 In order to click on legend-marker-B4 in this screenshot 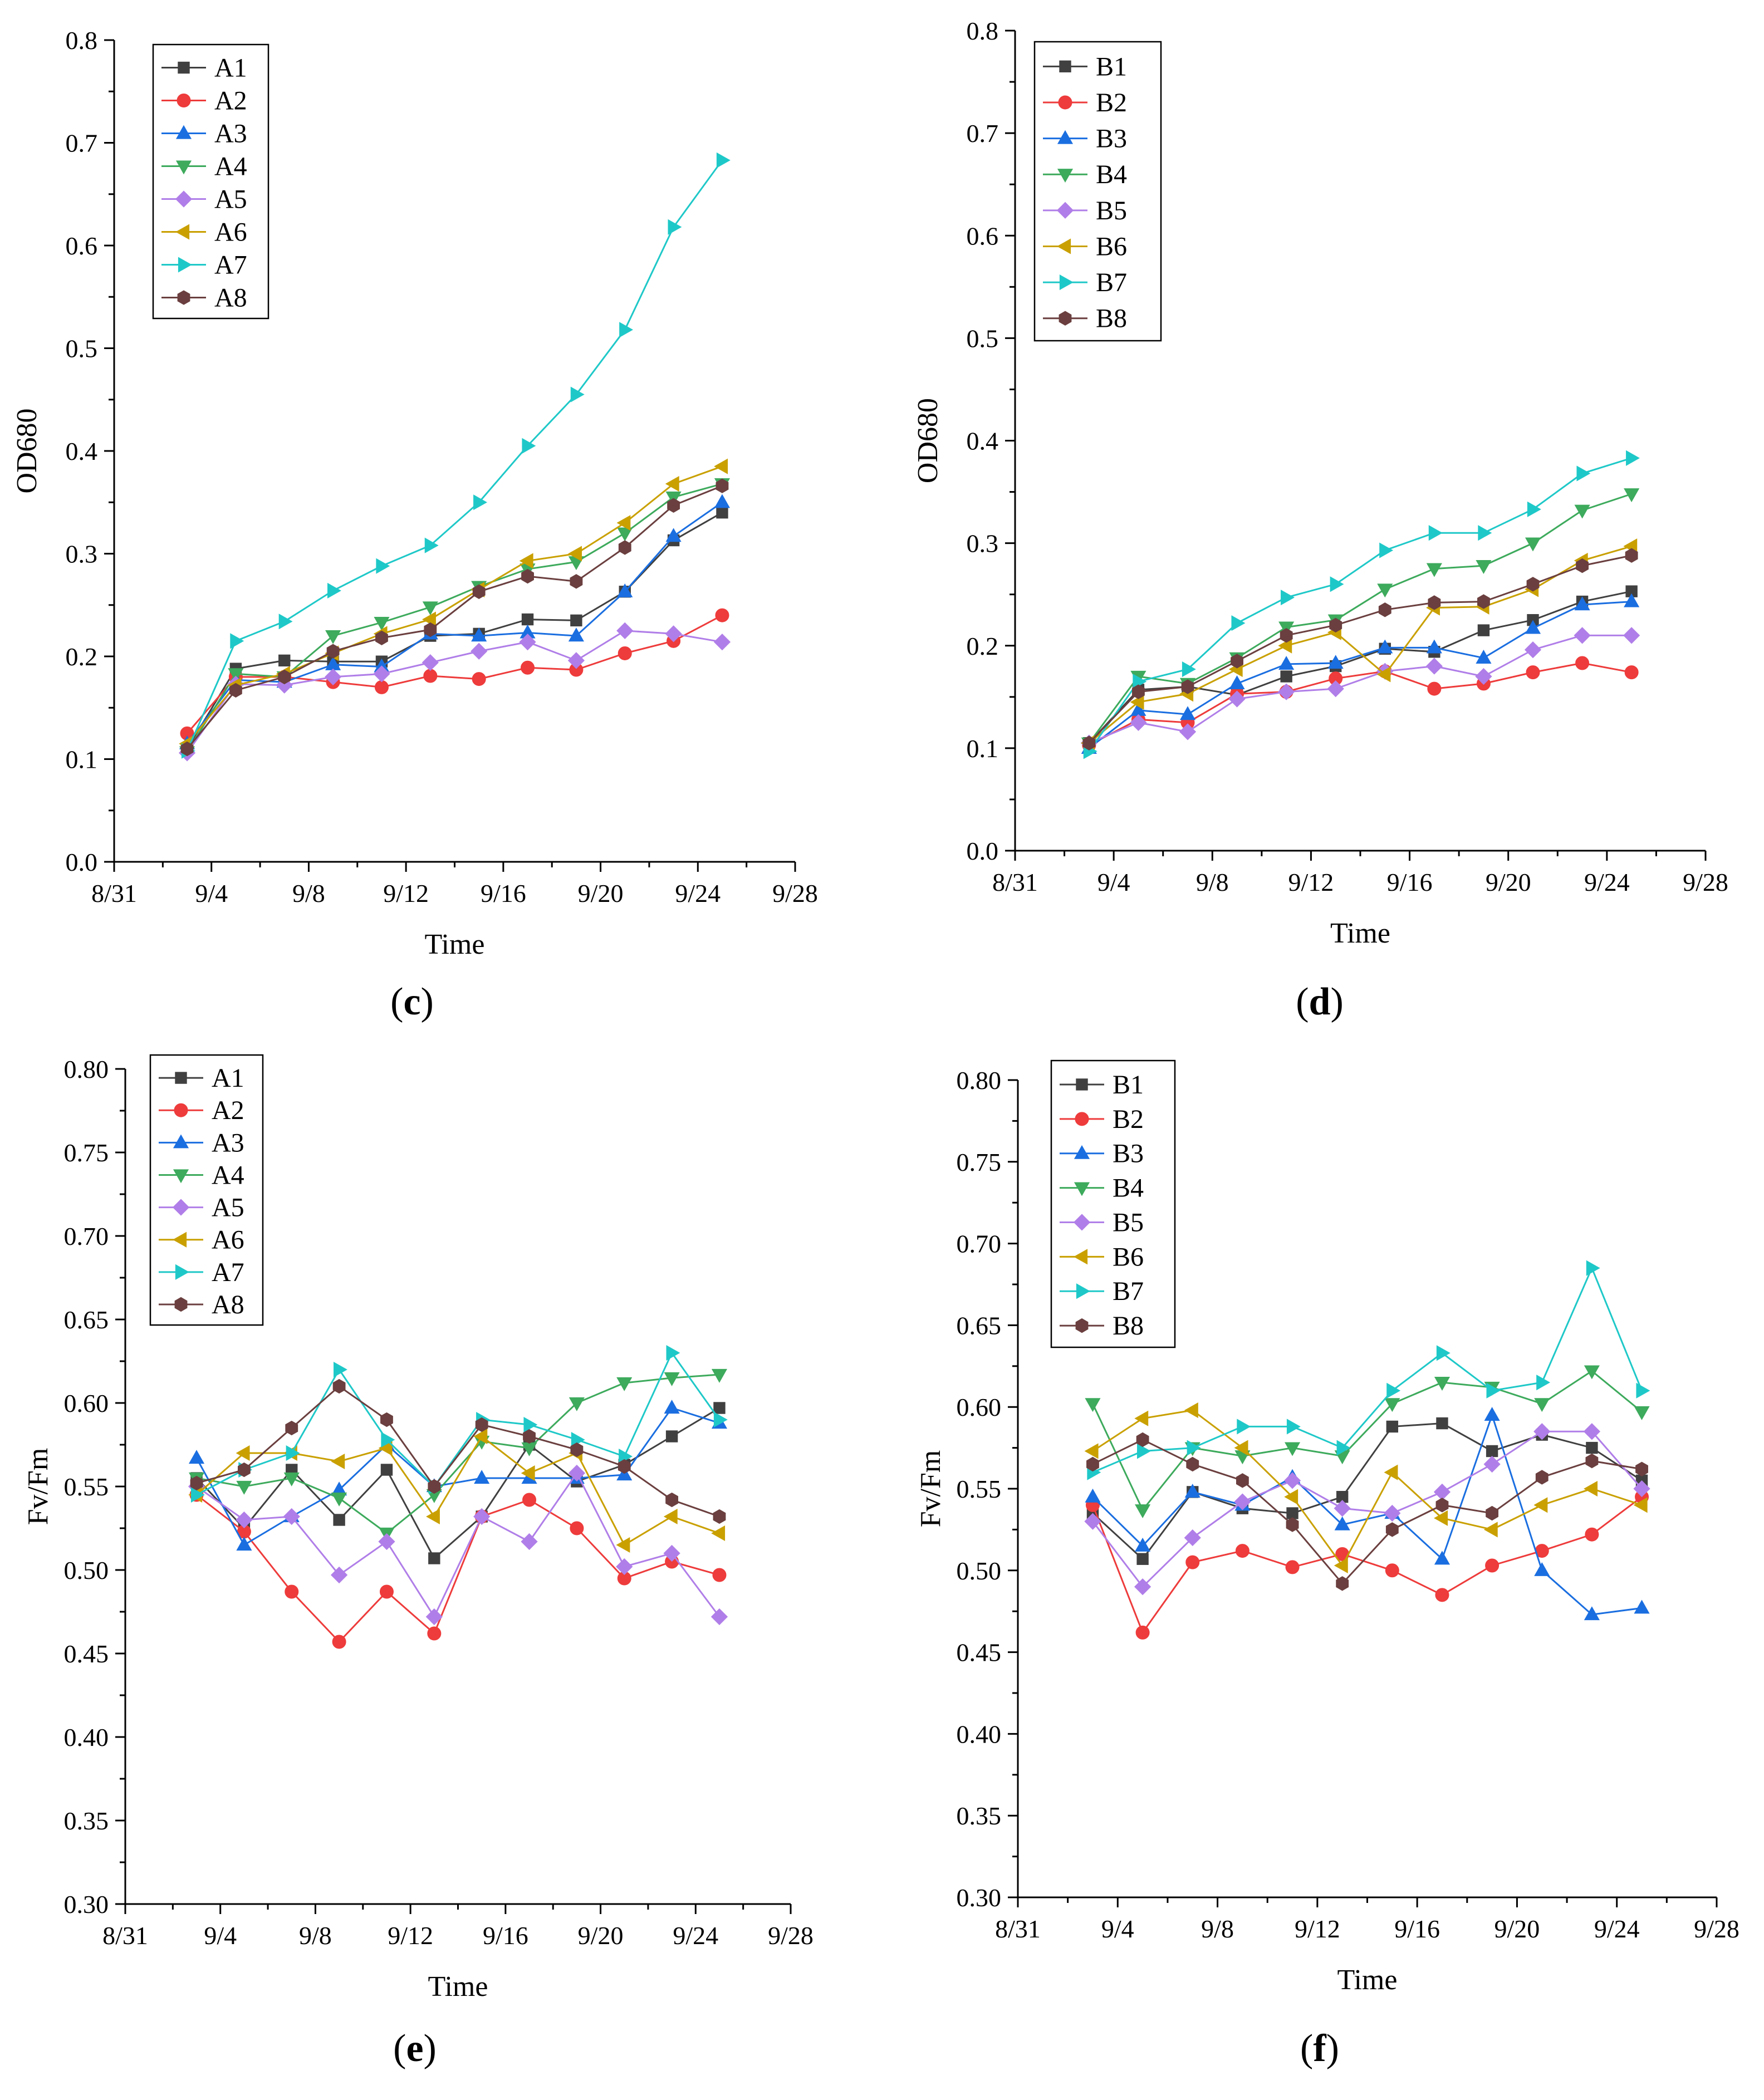, I will do `click(1065, 176)`.